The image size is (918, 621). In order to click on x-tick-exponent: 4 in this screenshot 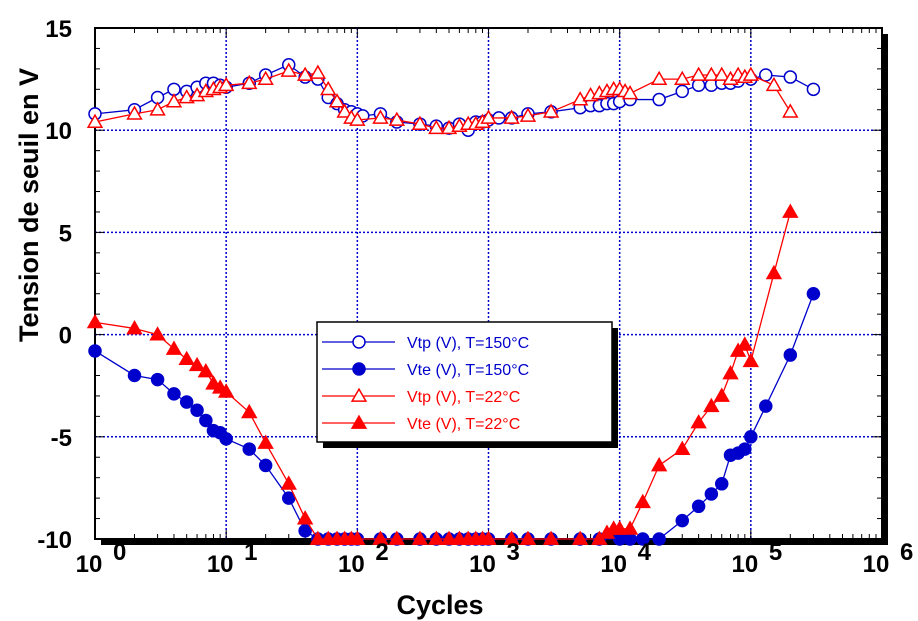, I will do `click(645, 552)`.